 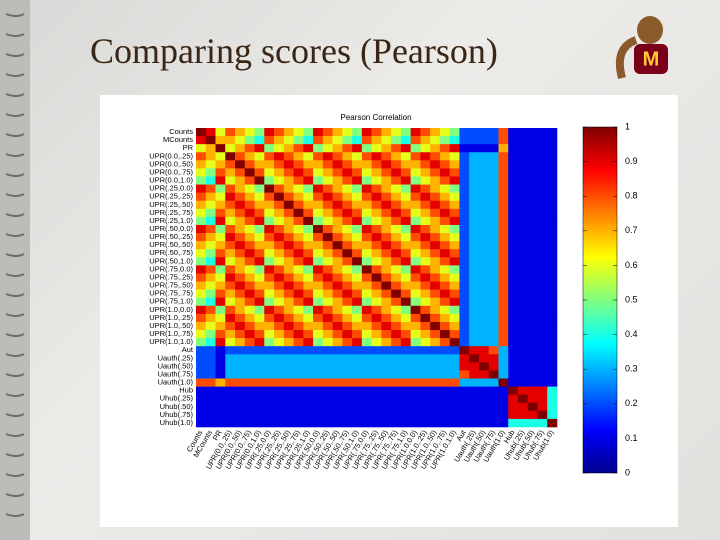 I want to click on row-label: UPR(1.0,.50), so click(x=171, y=325).